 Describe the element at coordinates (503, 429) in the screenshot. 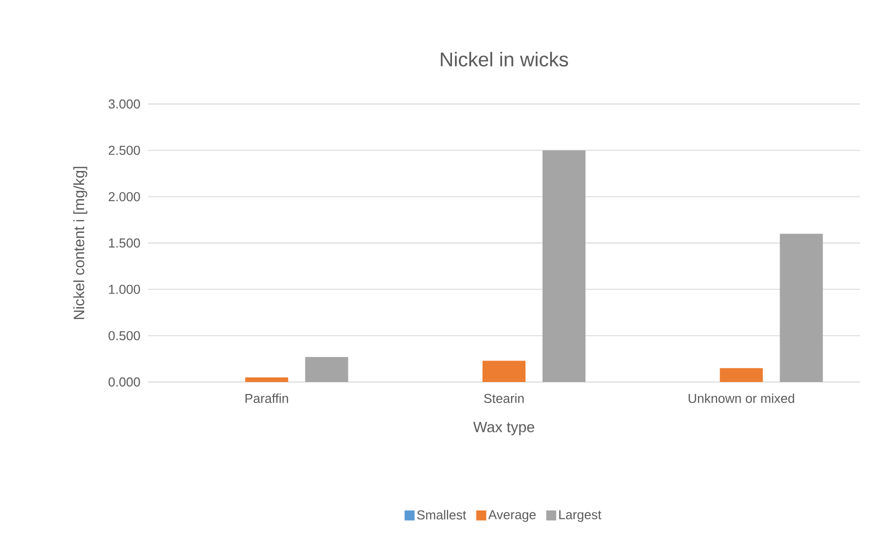

I see `x-axis-title: Wax type` at that location.